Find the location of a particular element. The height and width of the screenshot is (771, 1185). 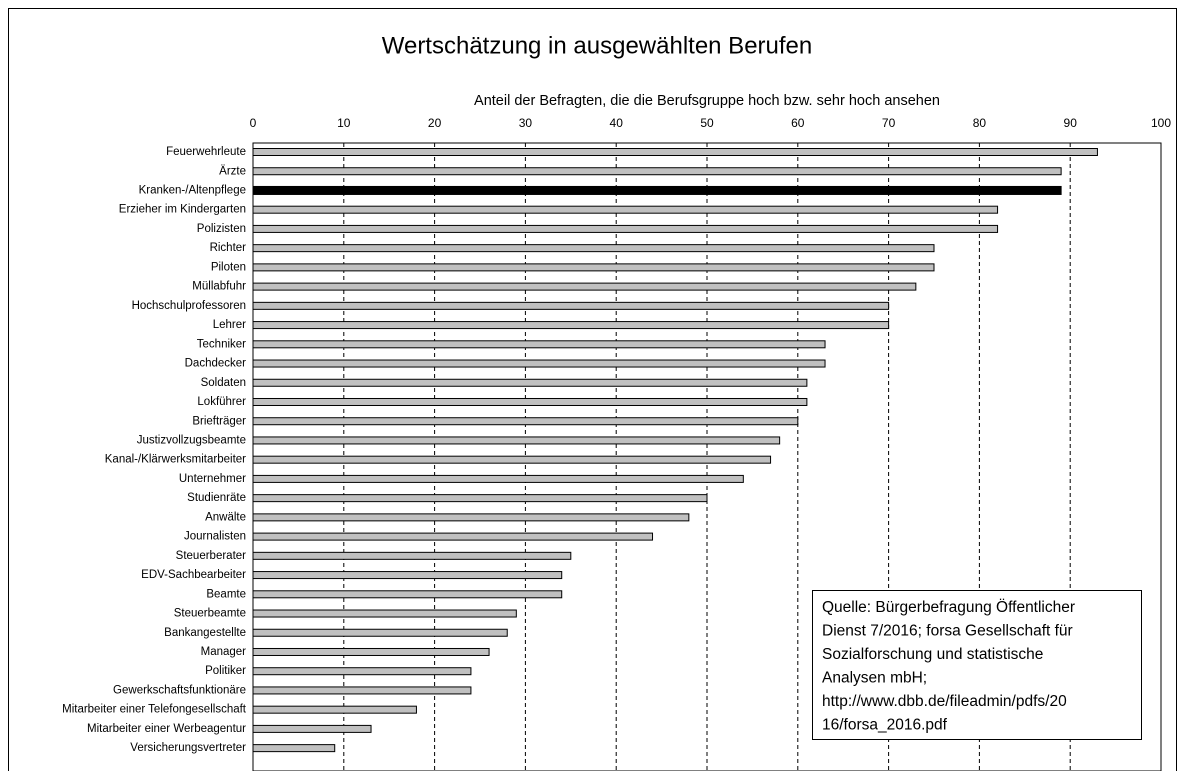

y-tick-label: Piloten is located at coordinates (228, 267).